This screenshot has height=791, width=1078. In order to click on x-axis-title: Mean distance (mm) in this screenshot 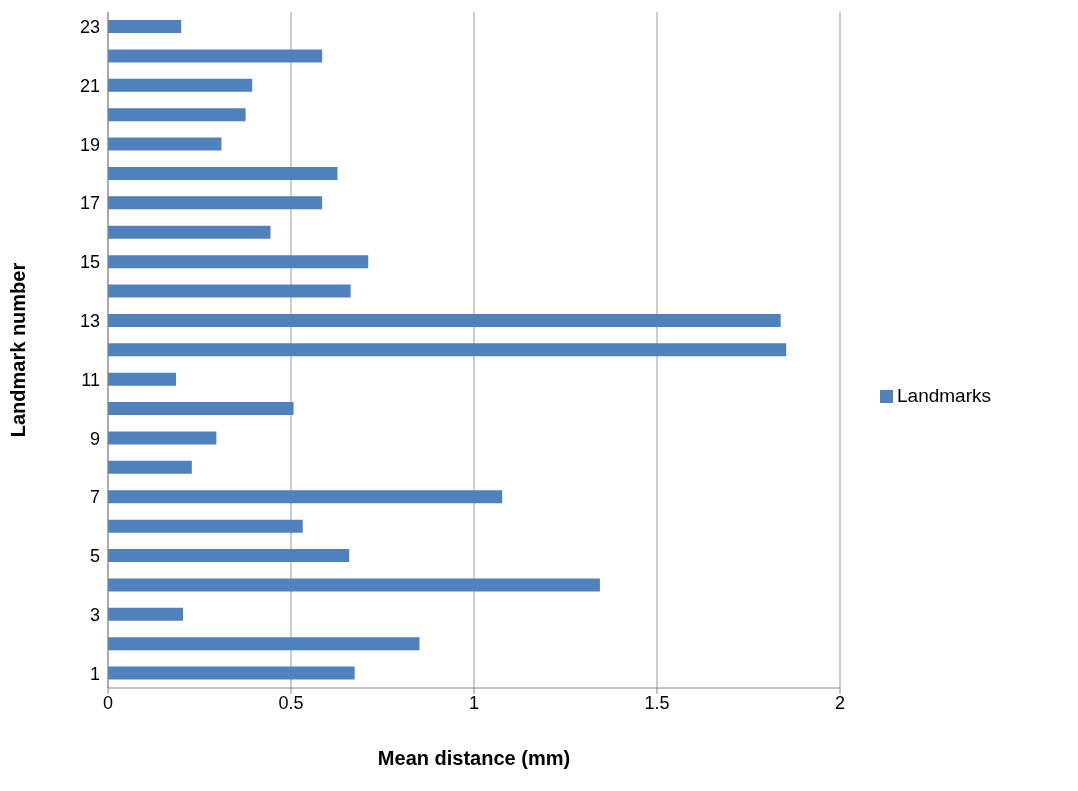, I will do `click(474, 758)`.